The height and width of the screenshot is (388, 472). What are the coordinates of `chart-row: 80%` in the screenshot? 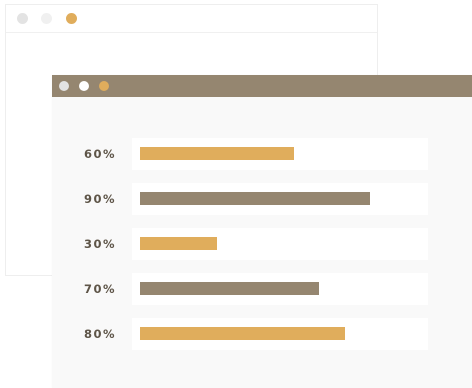 It's located at (262, 334).